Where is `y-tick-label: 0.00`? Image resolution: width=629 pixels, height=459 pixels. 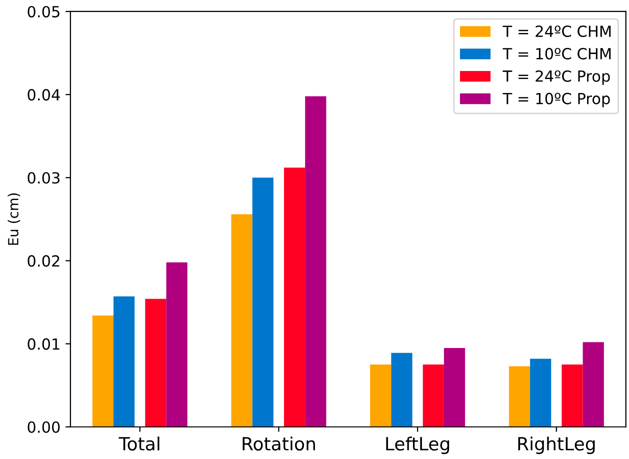 y-tick-label: 0.00 is located at coordinates (44, 427).